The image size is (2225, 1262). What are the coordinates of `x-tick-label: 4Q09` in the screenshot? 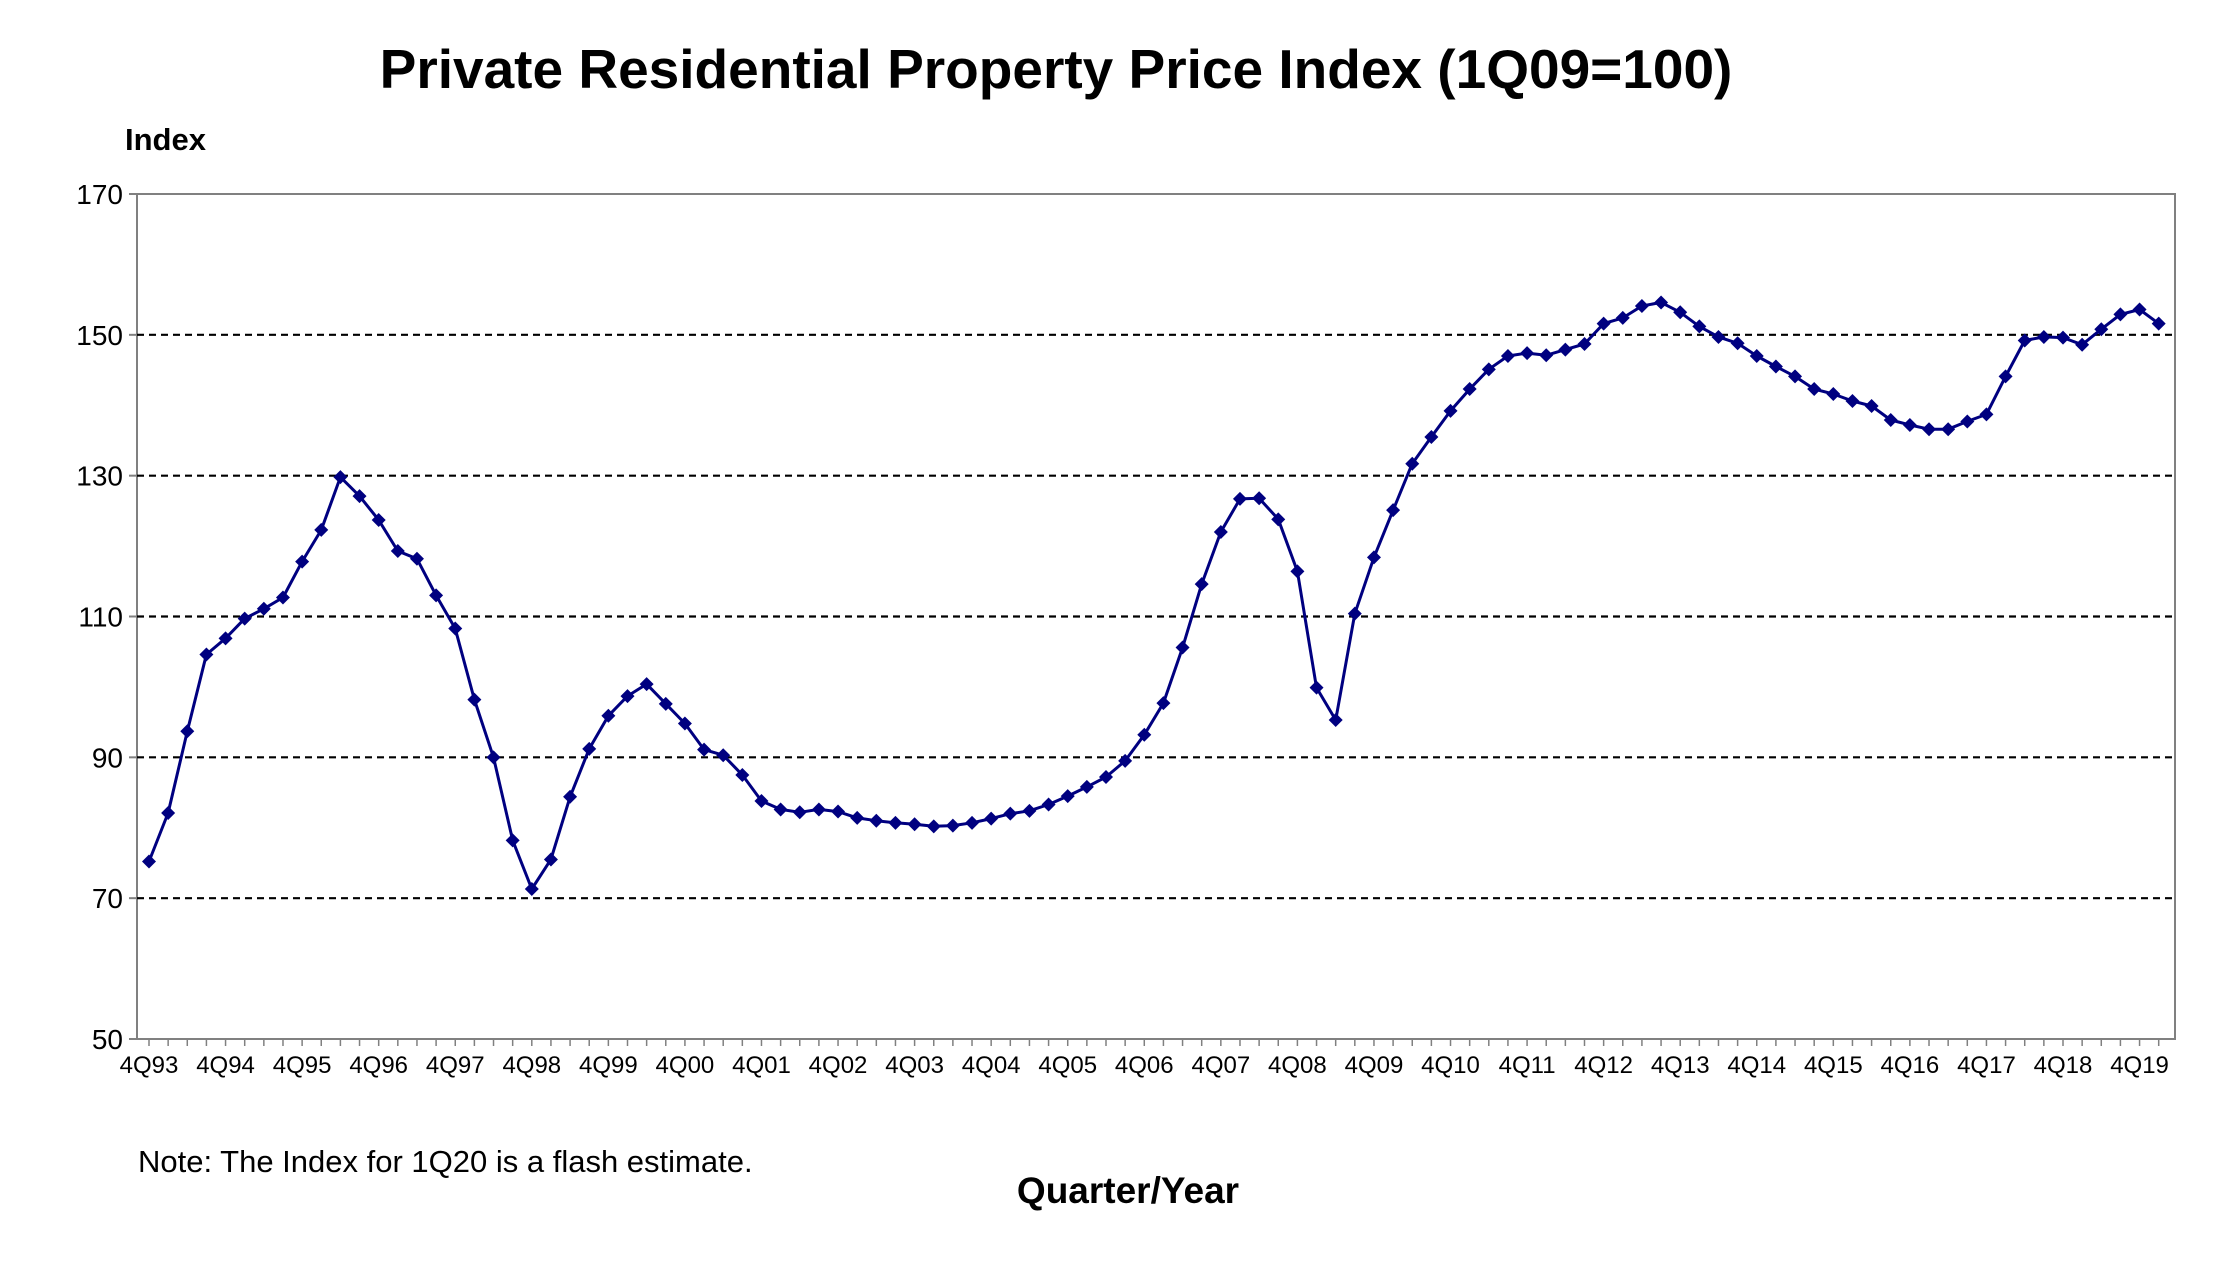 It's located at (1374, 1065).